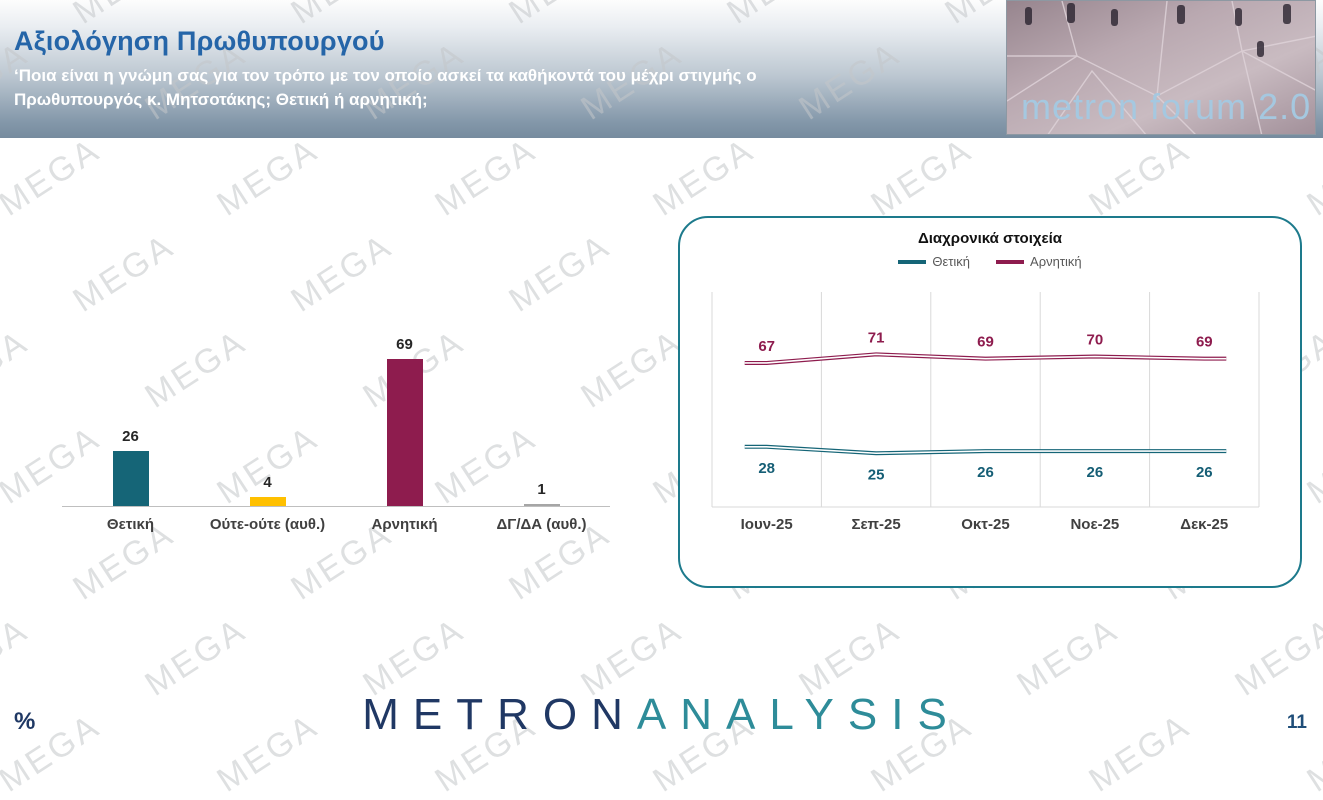 The height and width of the screenshot is (800, 1323). Describe the element at coordinates (990, 238) in the screenshot. I see `trend-title: Διαχρονικά στοιχεία` at that location.